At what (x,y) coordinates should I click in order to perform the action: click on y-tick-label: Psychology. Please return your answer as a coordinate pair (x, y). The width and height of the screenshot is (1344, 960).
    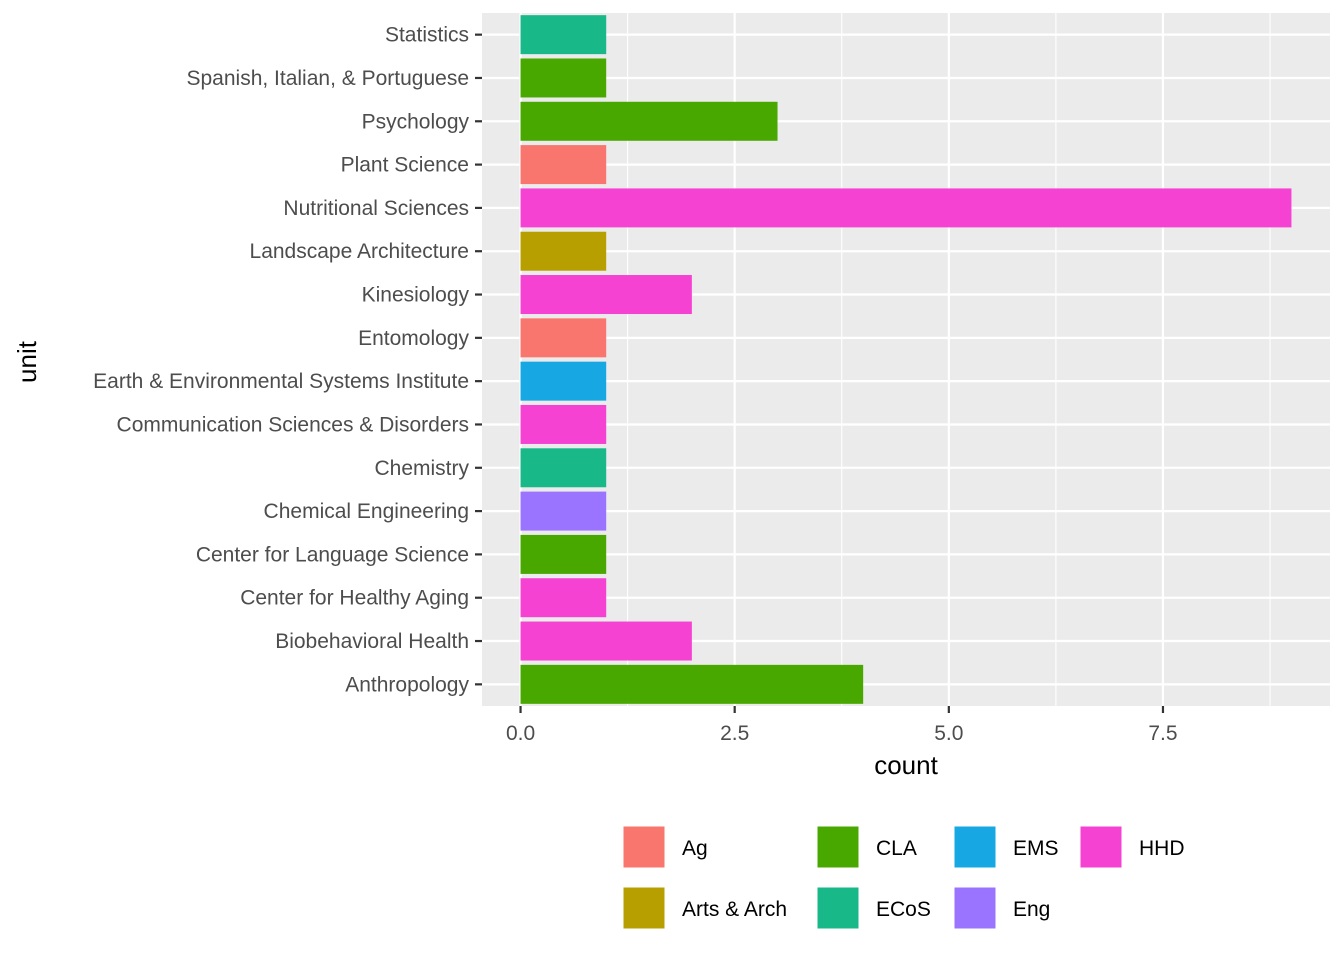
    Looking at the image, I should click on (416, 121).